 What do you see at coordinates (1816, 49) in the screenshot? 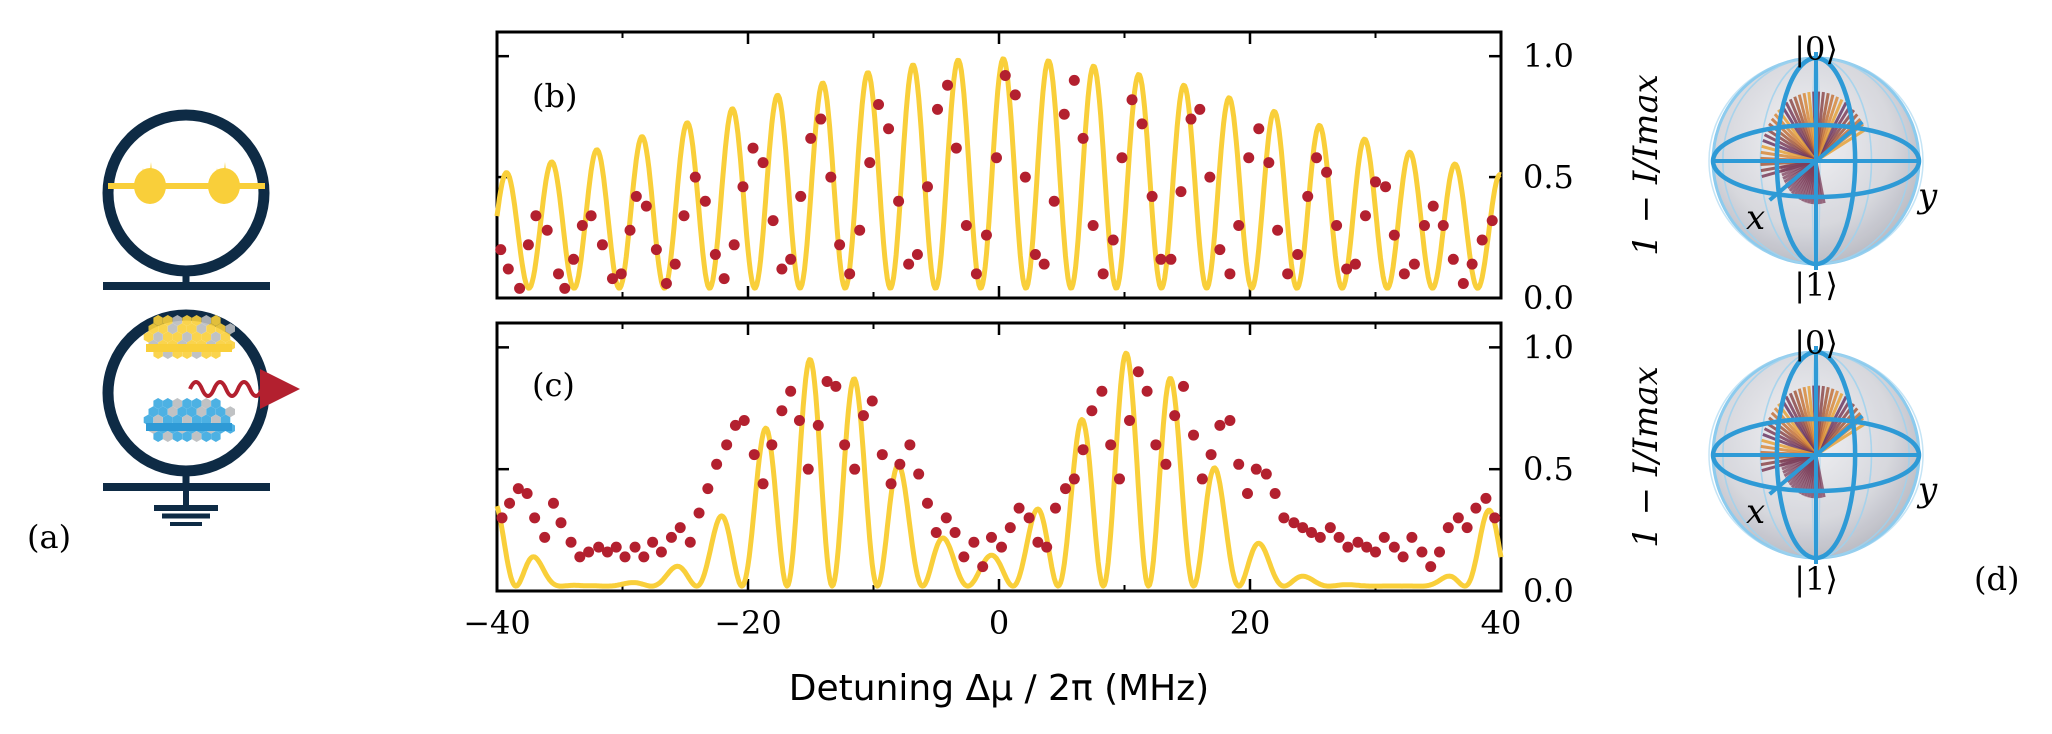
I see `bloch-label-0: |0⟩` at bounding box center [1816, 49].